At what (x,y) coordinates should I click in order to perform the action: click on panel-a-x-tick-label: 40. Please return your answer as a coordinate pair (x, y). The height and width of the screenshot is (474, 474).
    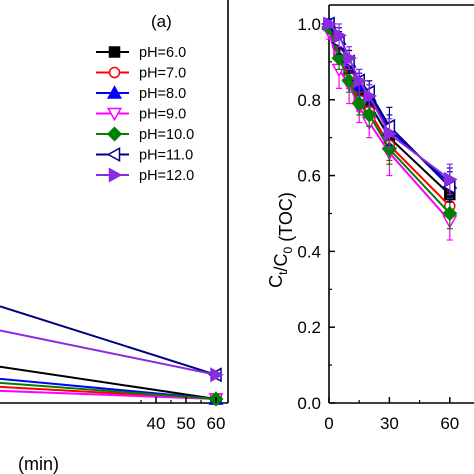
    Looking at the image, I should click on (156, 423).